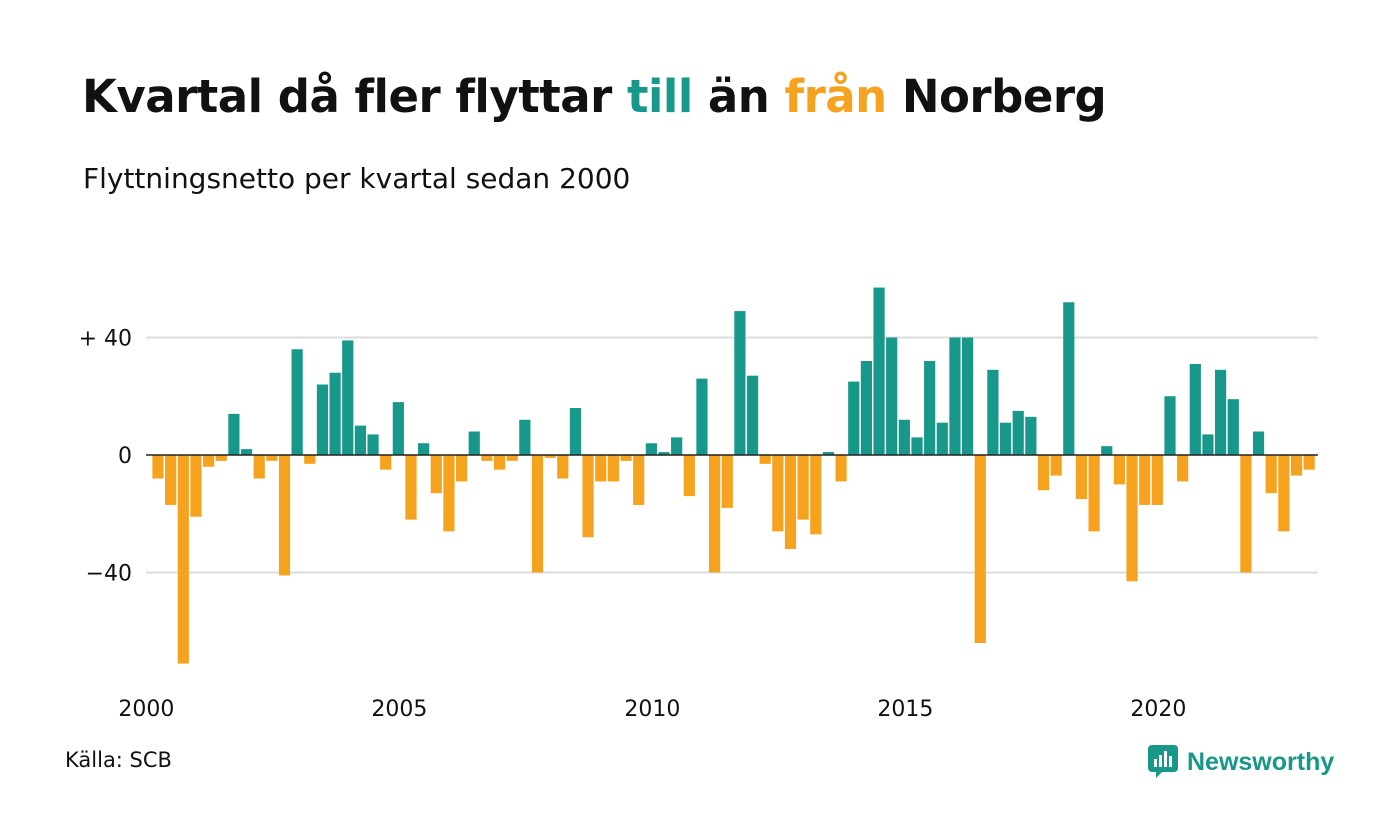 This screenshot has height=840, width=1400. I want to click on source-label: Källa: SCB, so click(118, 760).